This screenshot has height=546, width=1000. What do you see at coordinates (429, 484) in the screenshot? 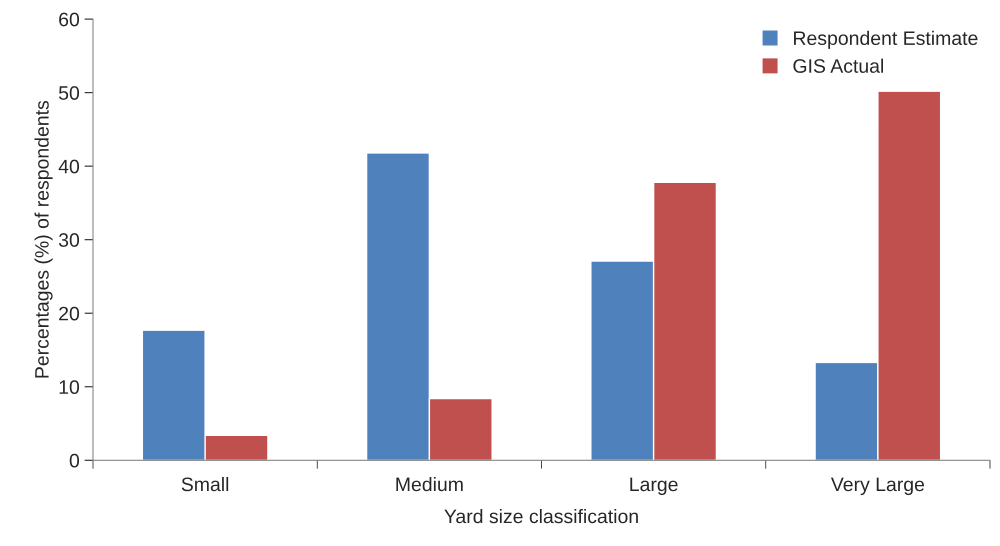
I see `x-tick-label: Medium` at bounding box center [429, 484].